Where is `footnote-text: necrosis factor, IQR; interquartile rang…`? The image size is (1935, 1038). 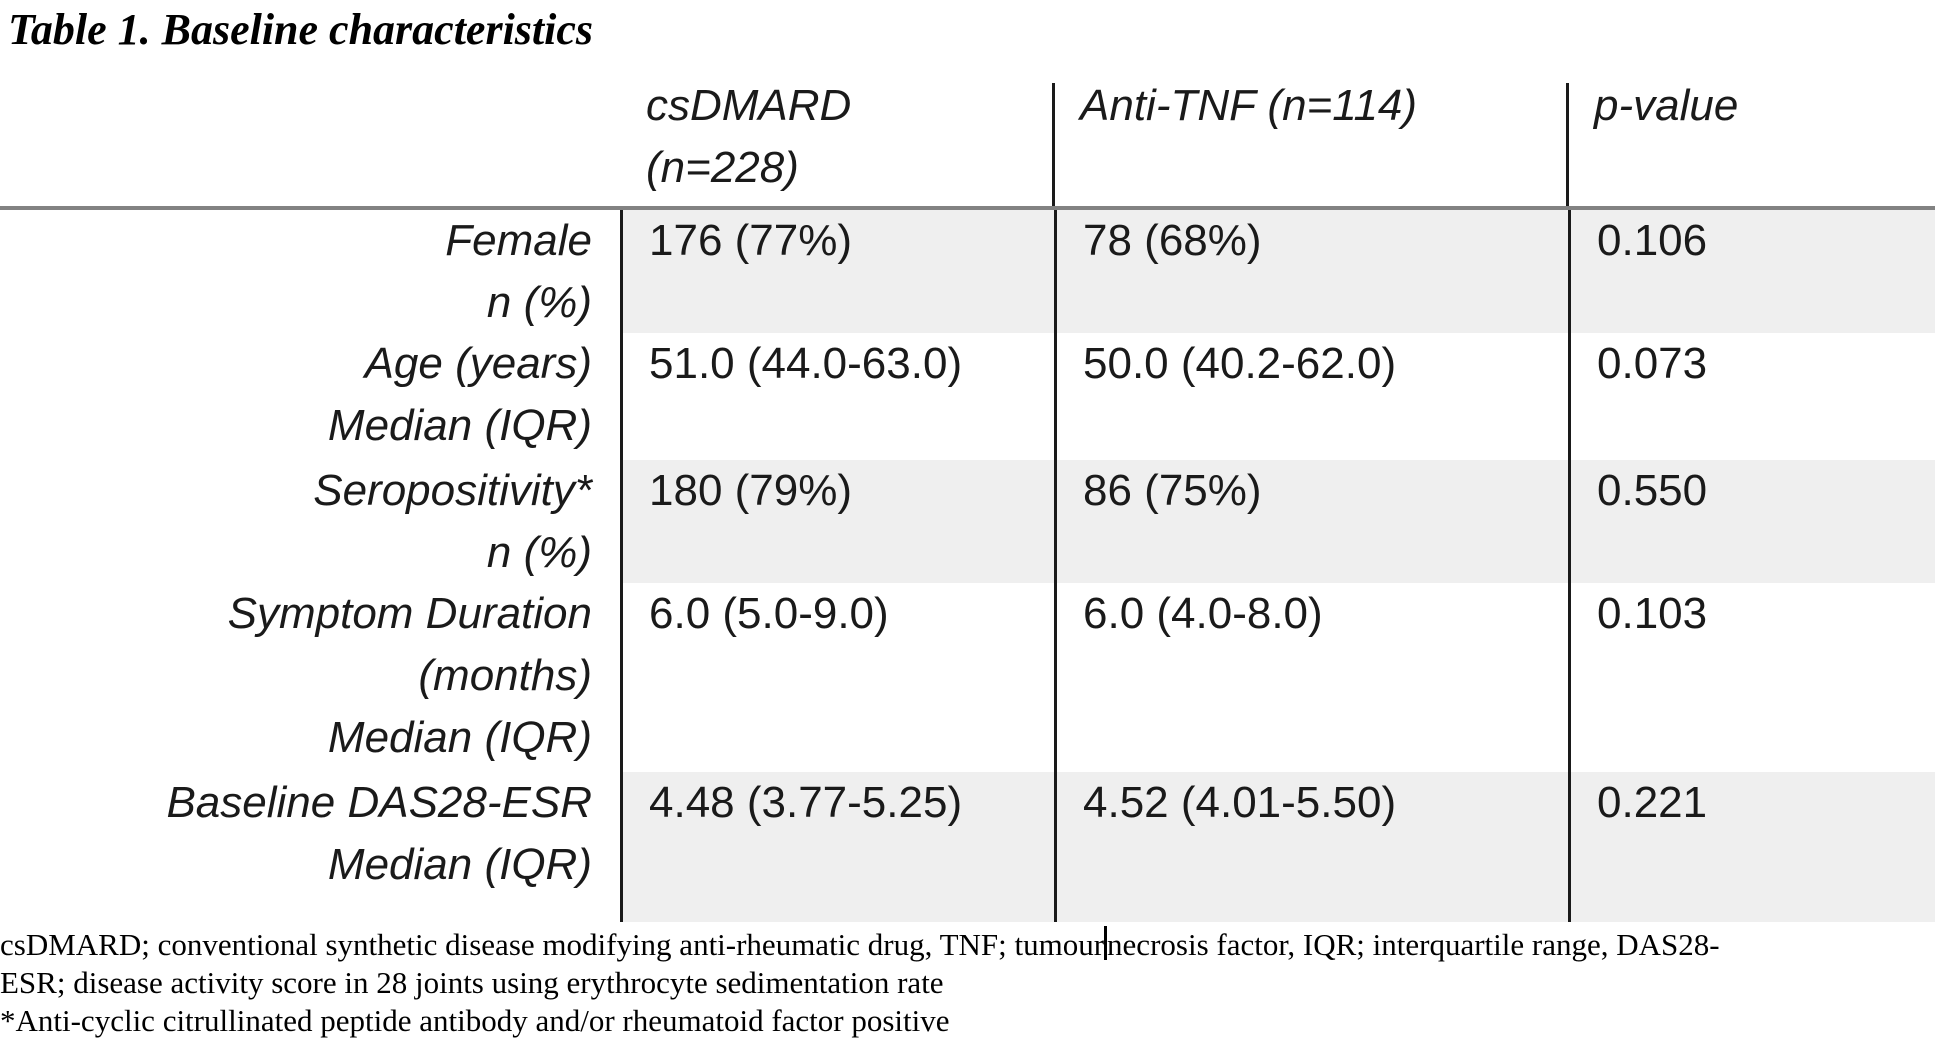
footnote-text: necrosis factor, IQR; interquartile rang… is located at coordinates (1413, 944).